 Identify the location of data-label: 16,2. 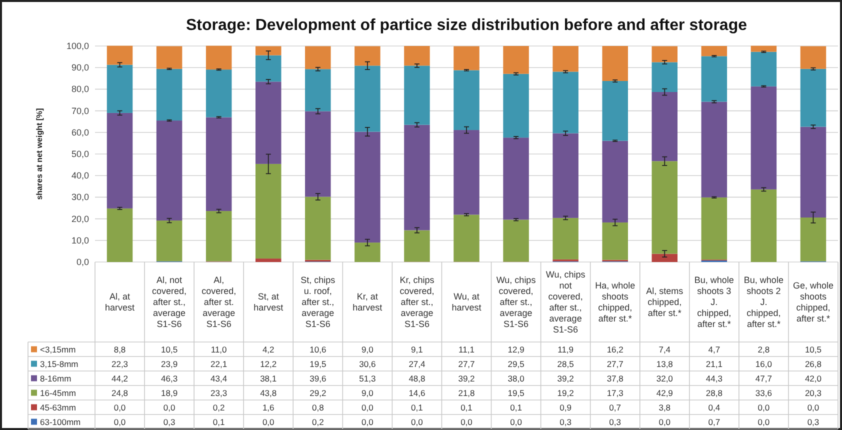
(615, 349).